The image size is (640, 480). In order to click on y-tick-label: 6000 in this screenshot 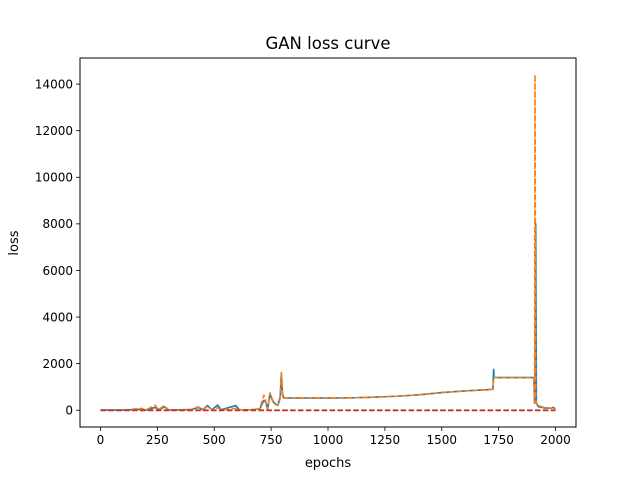, I will do `click(57, 271)`.